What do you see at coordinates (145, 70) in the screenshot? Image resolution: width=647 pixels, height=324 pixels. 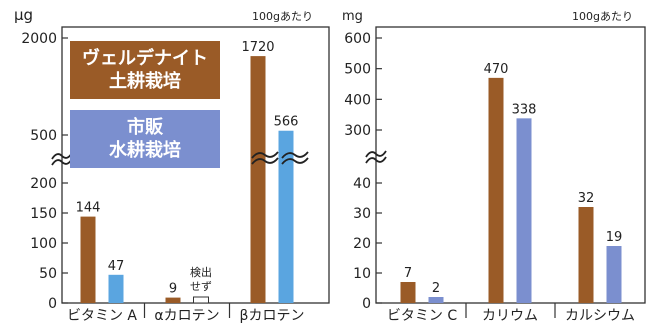 I see `legend-soil-grown: ヴェルデナイト 土耕栽培` at bounding box center [145, 70].